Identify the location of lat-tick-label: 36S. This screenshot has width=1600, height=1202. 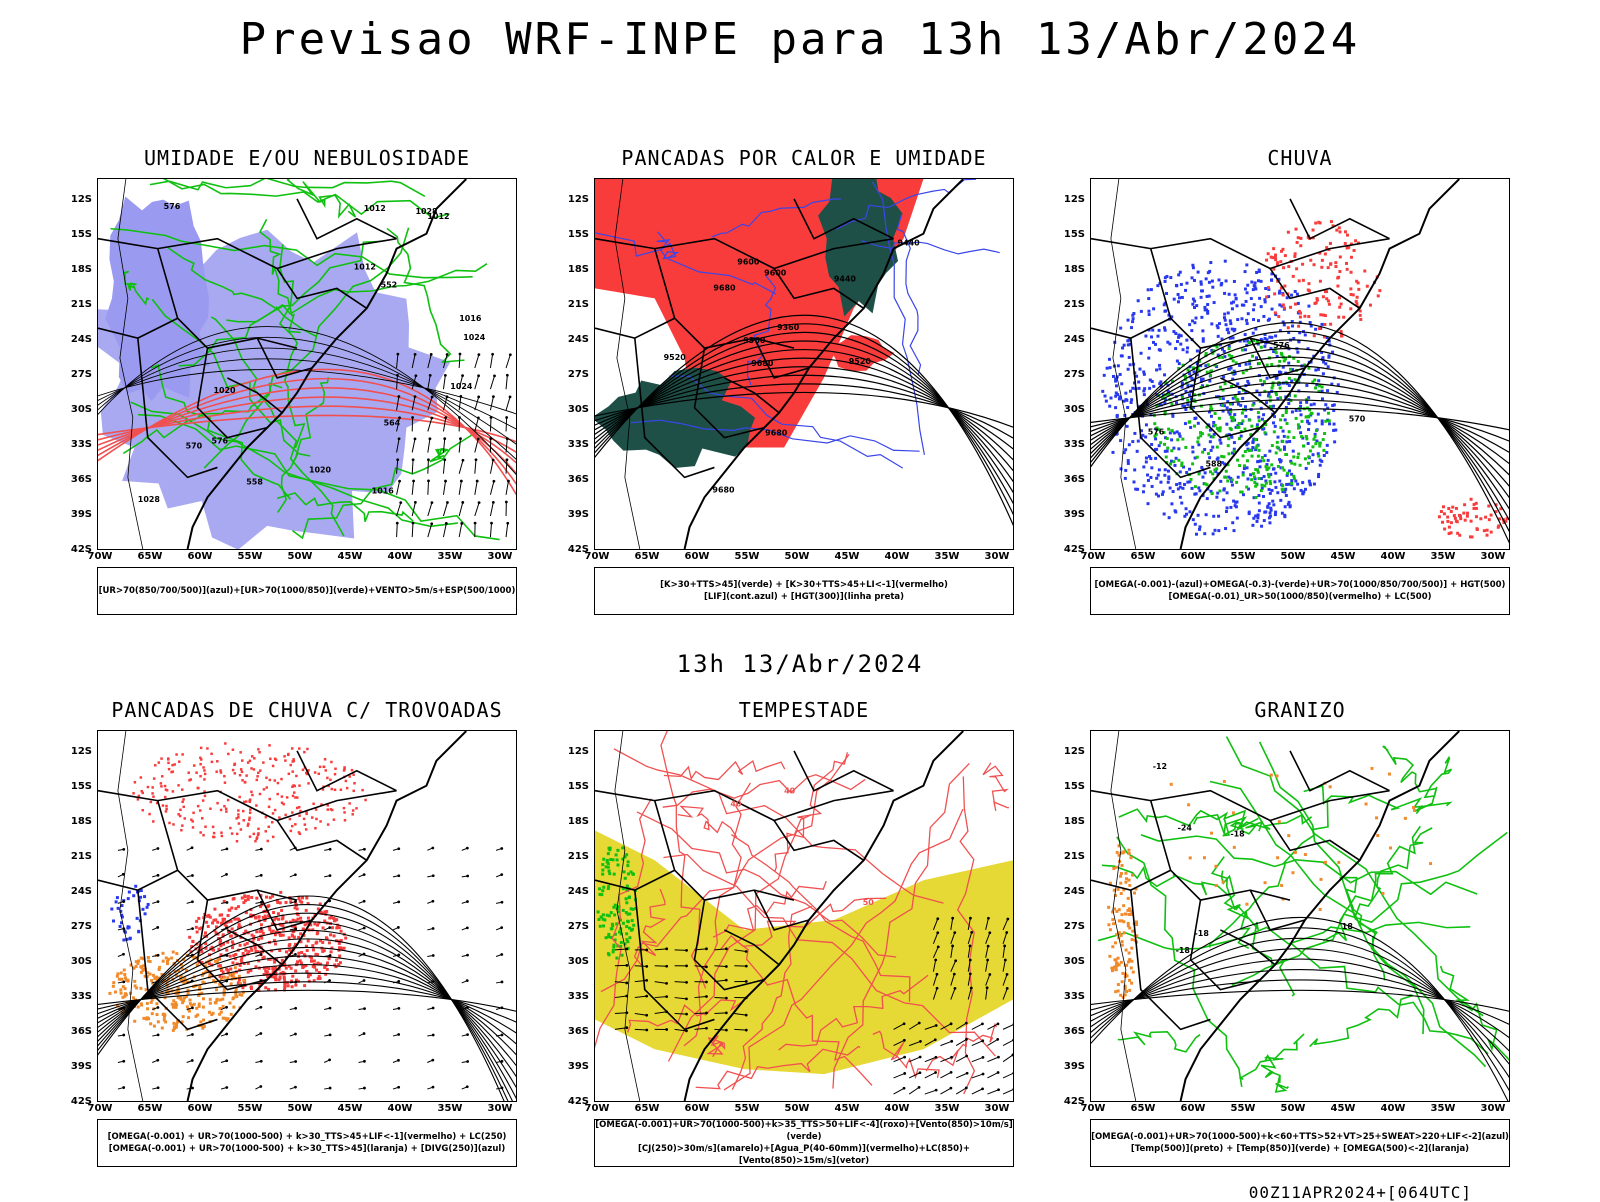
(1071, 1031).